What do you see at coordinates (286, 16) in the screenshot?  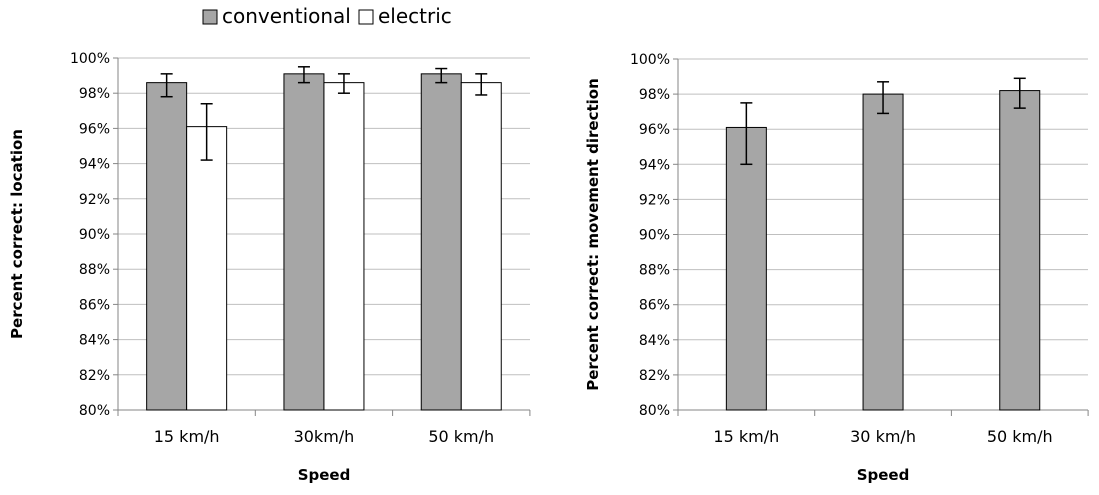 I see `legend-label-1: conventional` at bounding box center [286, 16].